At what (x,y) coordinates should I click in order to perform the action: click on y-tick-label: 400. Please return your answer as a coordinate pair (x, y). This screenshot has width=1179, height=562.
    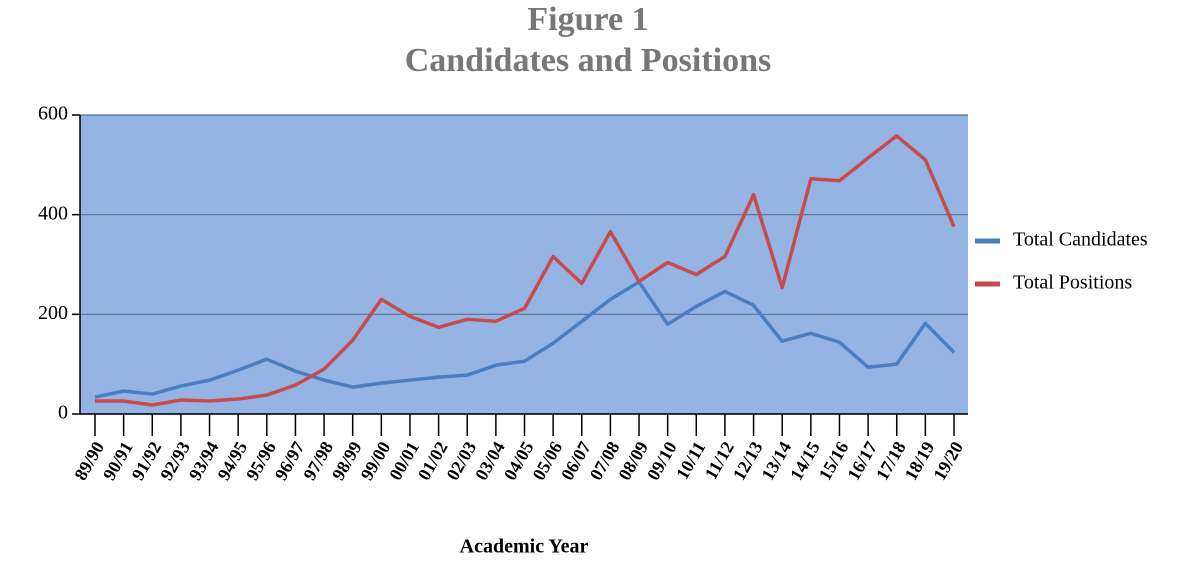
    Looking at the image, I should click on (53, 213).